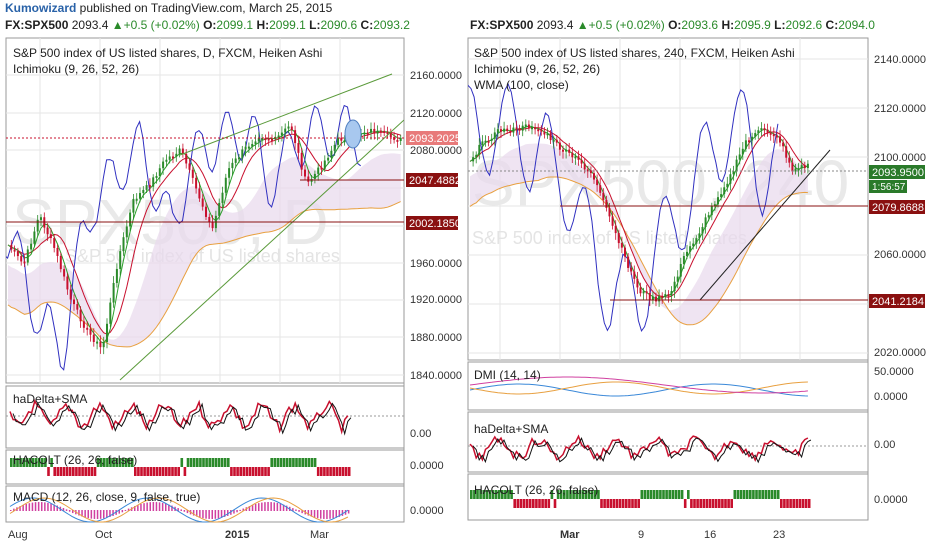 Image resolution: width=932 pixels, height=550 pixels. What do you see at coordinates (537, 69) in the screenshot?
I see `right-indicator-ichimoku: Ichimoku (9, 26, 52, 26)` at bounding box center [537, 69].